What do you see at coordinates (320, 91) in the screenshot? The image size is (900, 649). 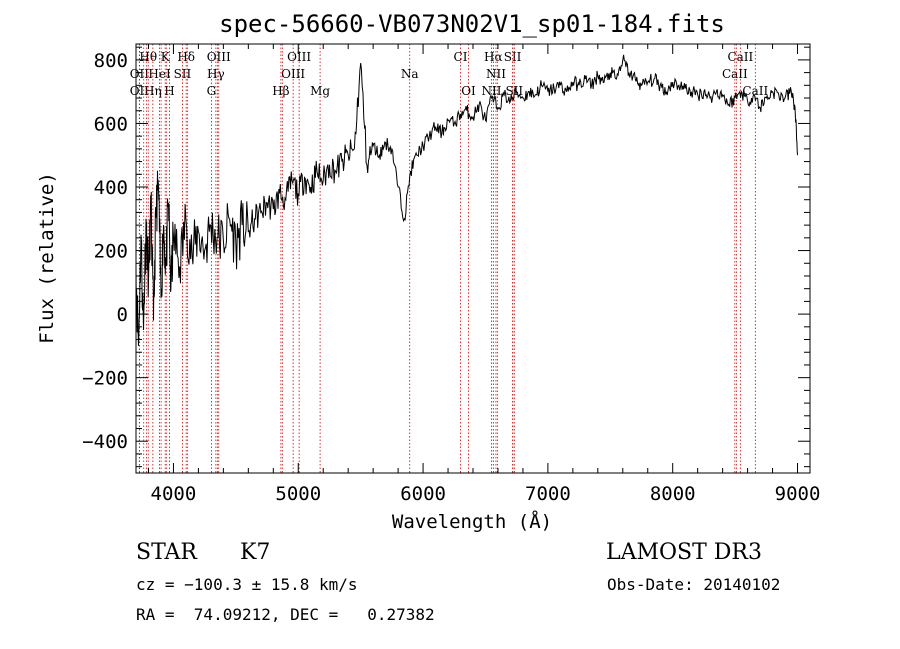 I see `spectral-line-label: Mg` at bounding box center [320, 91].